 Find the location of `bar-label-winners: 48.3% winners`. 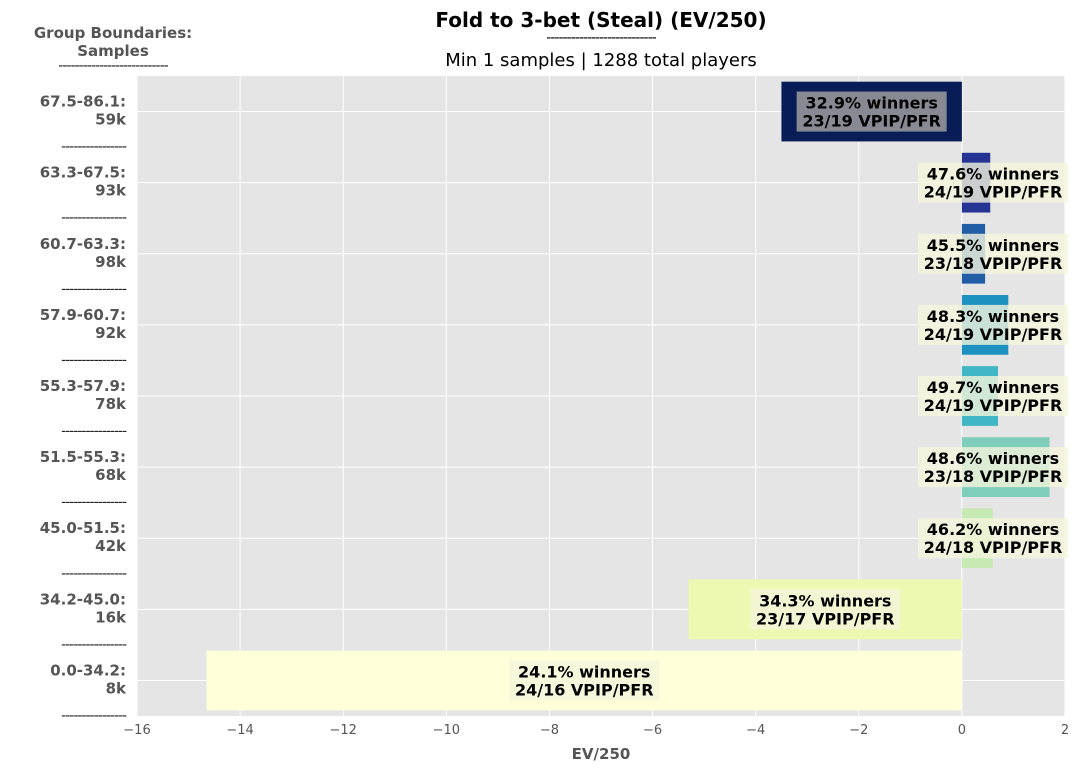

bar-label-winners: 48.3% winners is located at coordinates (993, 316).